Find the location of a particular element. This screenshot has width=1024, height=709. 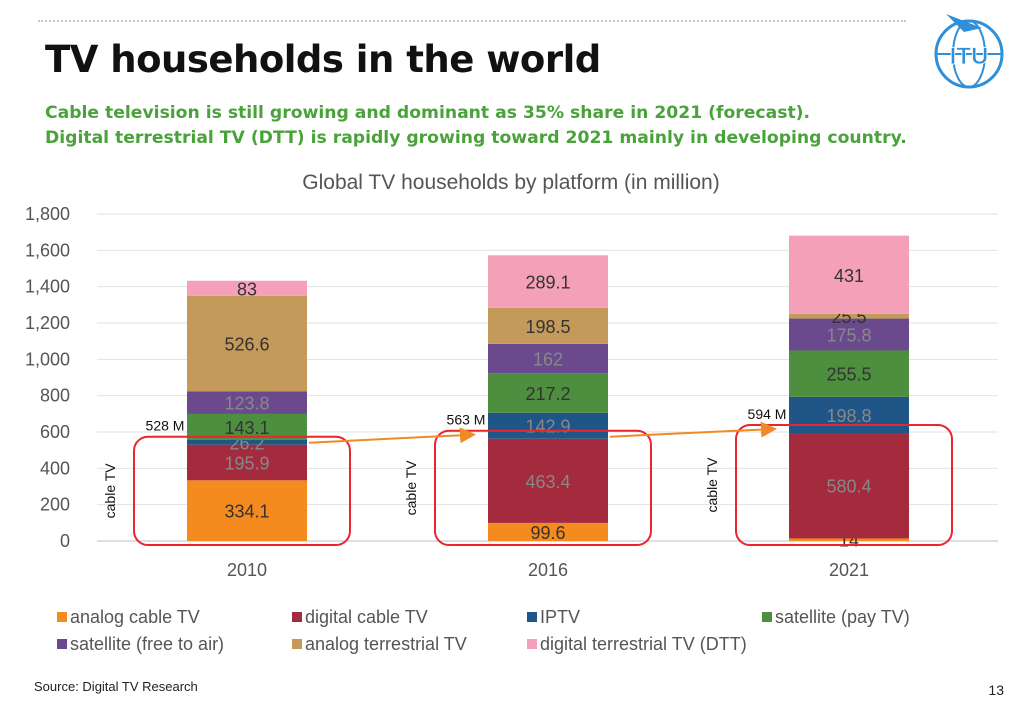

data-label-digital-cable-tv-2016: 463.4 is located at coordinates (547, 482).